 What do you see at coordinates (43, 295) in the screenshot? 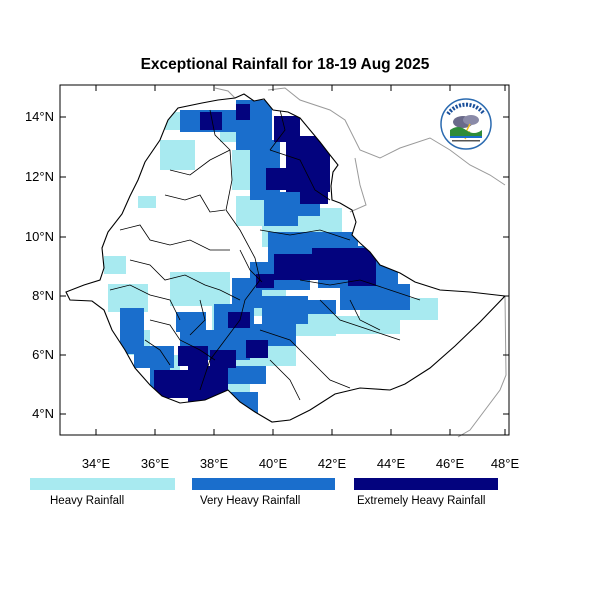
I see `lat-label: 8°N` at bounding box center [43, 295].